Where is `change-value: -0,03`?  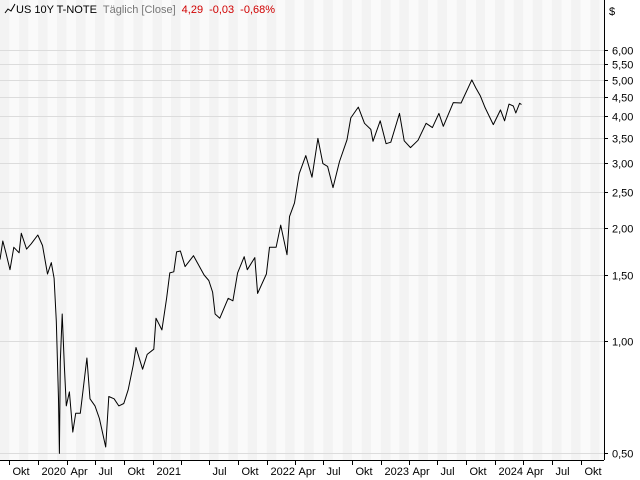
change-value: -0,03 is located at coordinates (222, 10).